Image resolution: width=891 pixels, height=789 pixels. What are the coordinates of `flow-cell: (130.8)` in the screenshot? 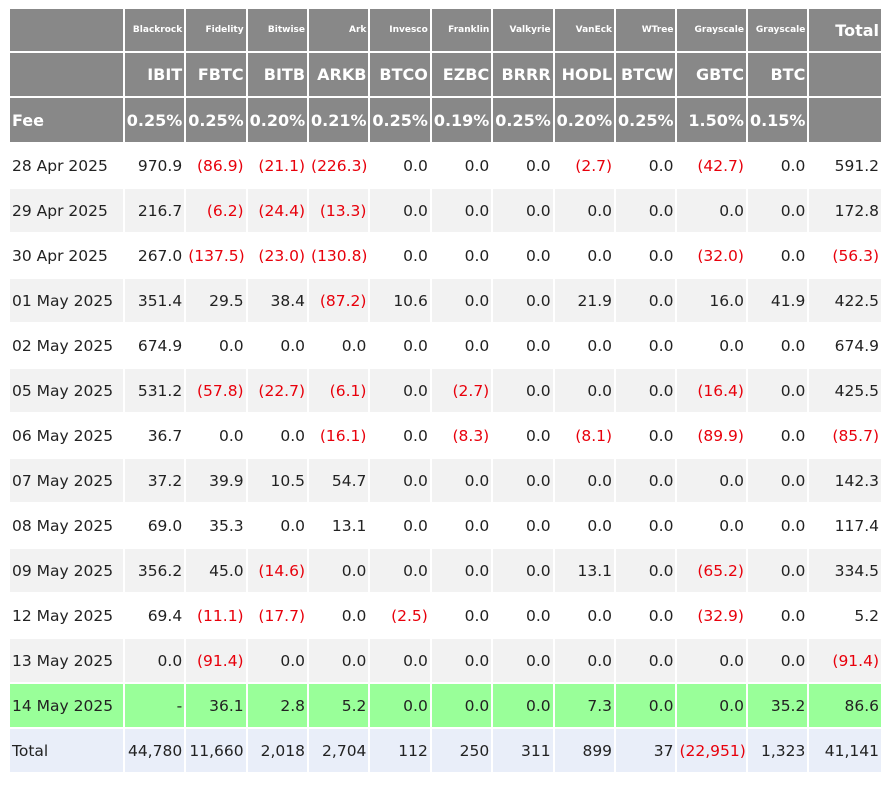 It's located at (339, 255).